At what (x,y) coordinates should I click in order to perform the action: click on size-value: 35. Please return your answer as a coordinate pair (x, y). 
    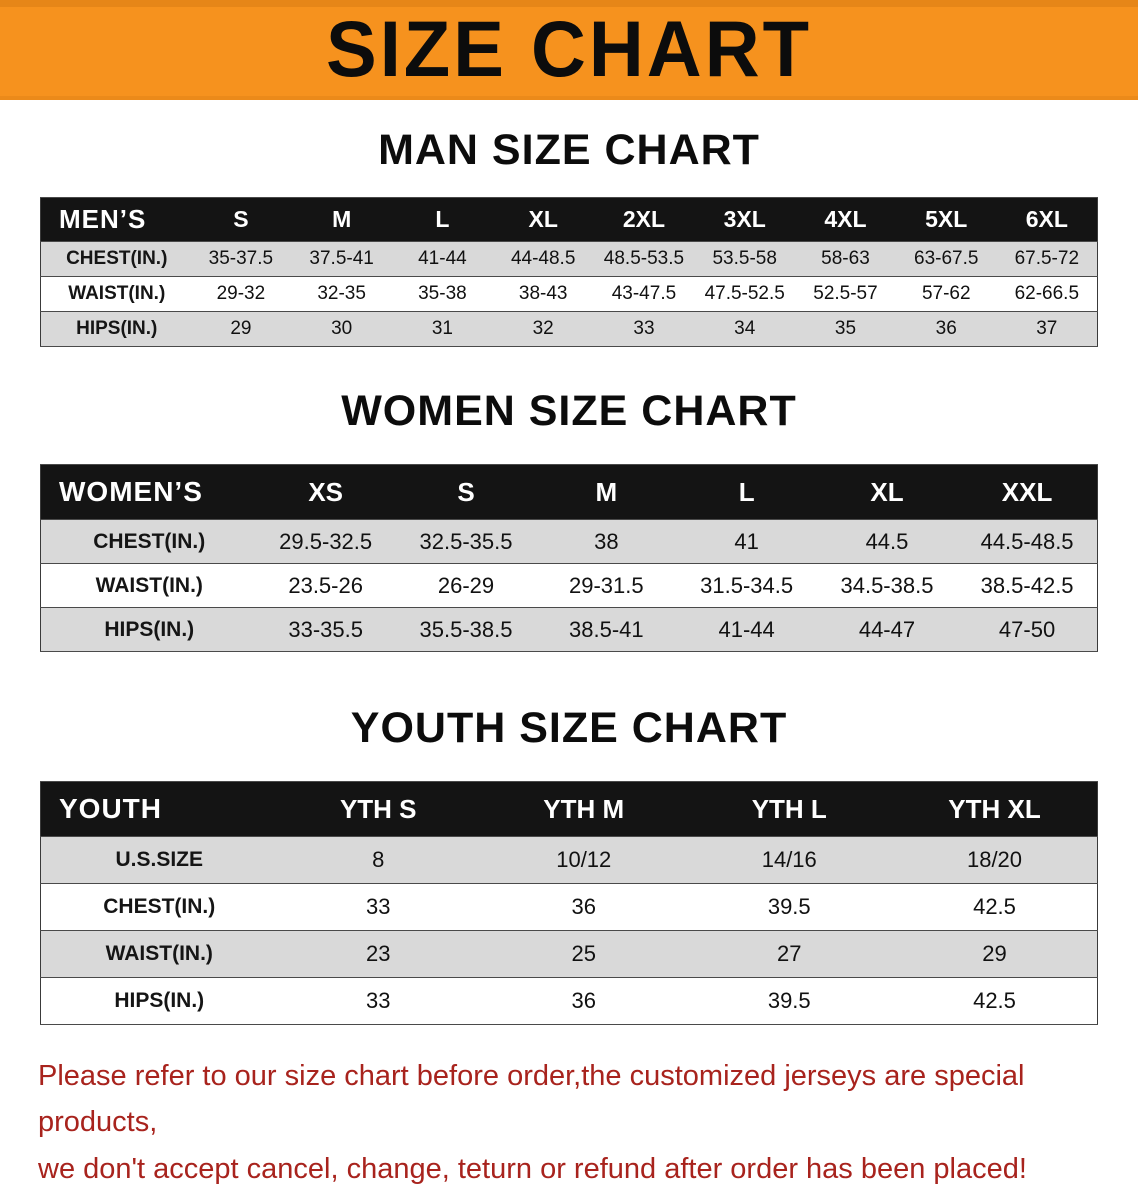
    Looking at the image, I should click on (845, 329).